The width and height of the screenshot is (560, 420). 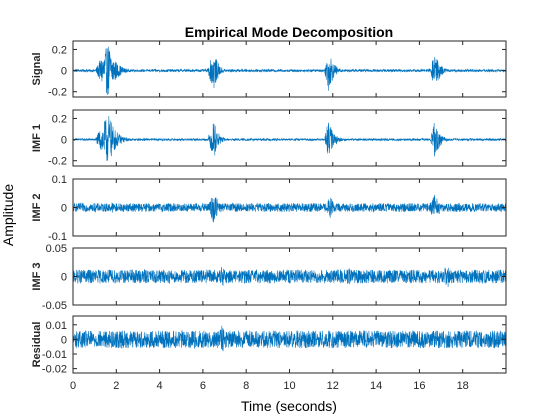 I want to click on panel-label: Residual, so click(x=37, y=345).